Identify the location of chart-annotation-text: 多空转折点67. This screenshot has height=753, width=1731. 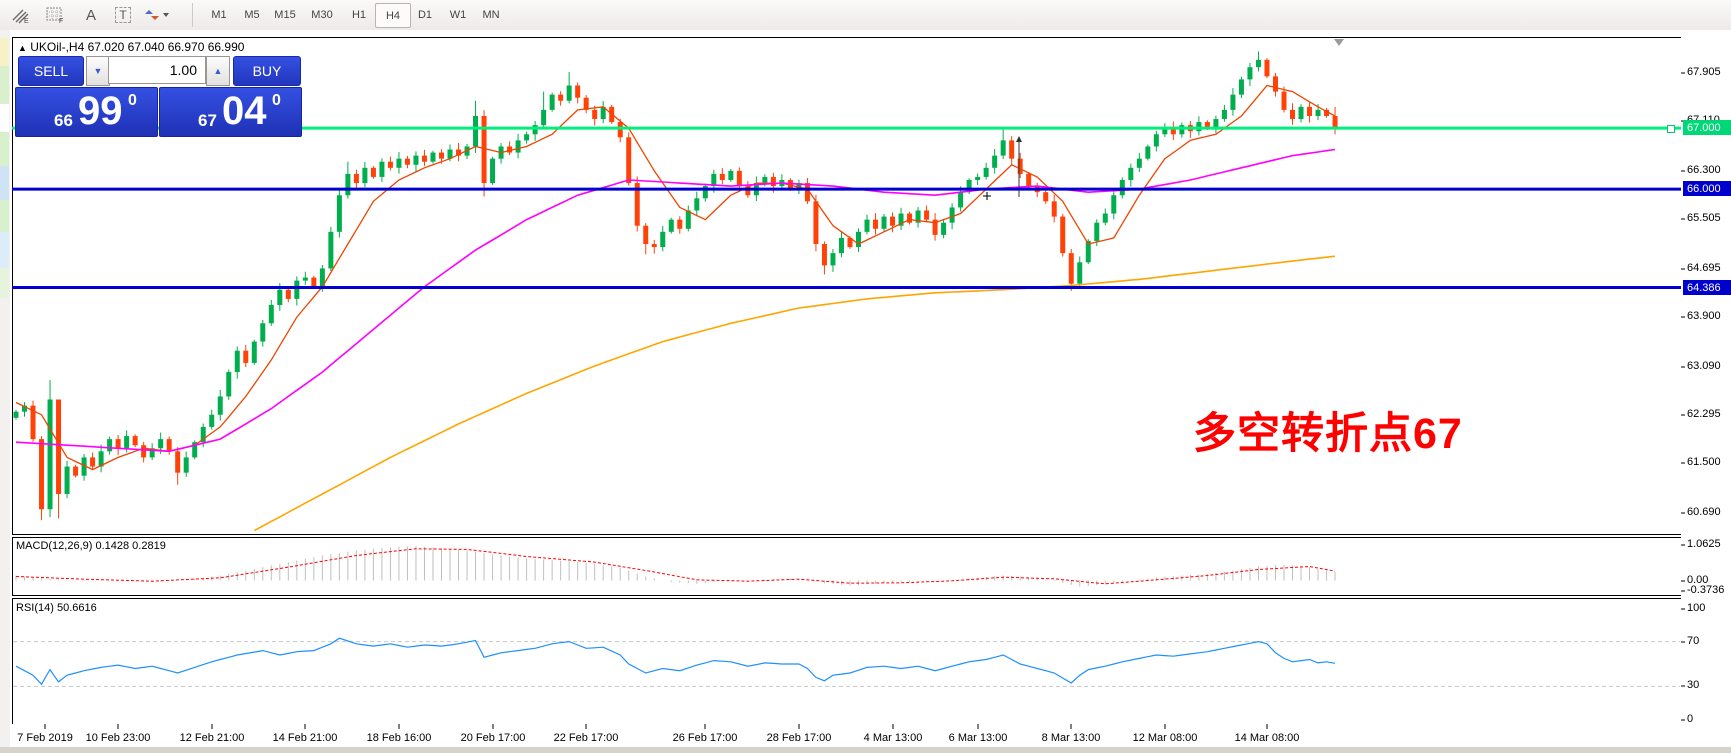
(1328, 434).